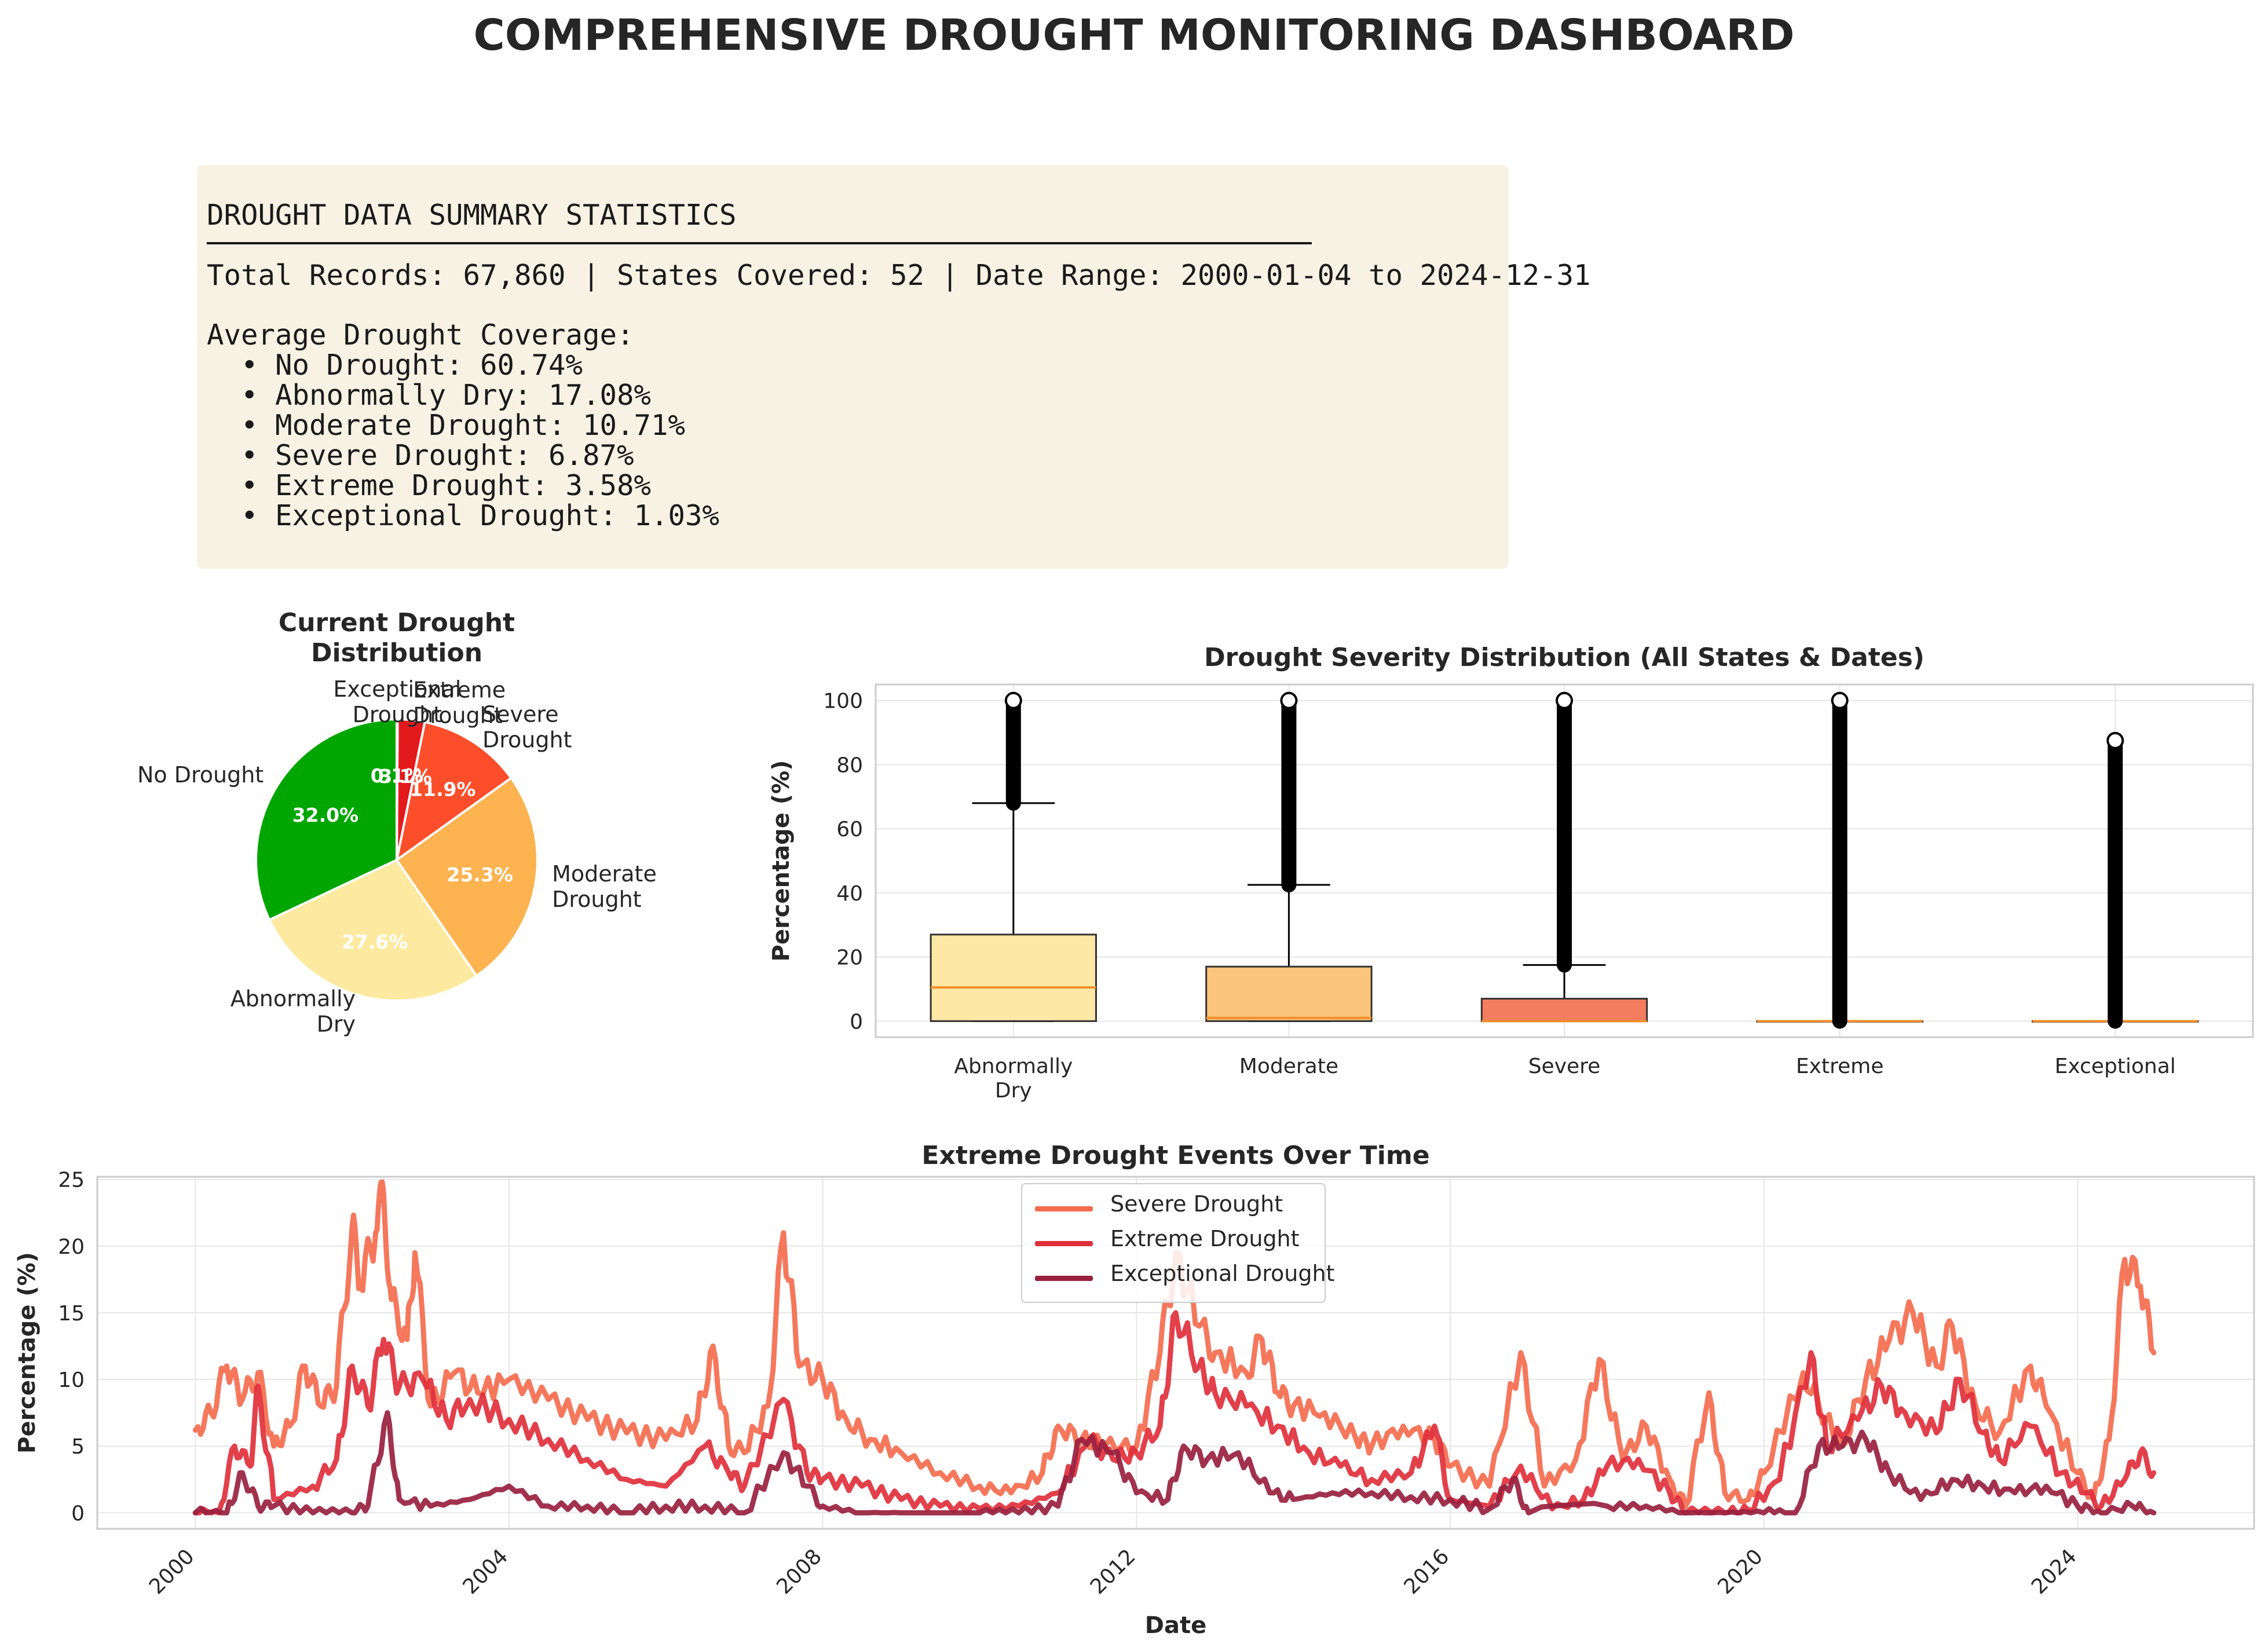 The height and width of the screenshot is (1651, 2268). Describe the element at coordinates (421, 455) in the screenshot. I see `summary-item-severe: • Severe Drought: 6.87%` at that location.